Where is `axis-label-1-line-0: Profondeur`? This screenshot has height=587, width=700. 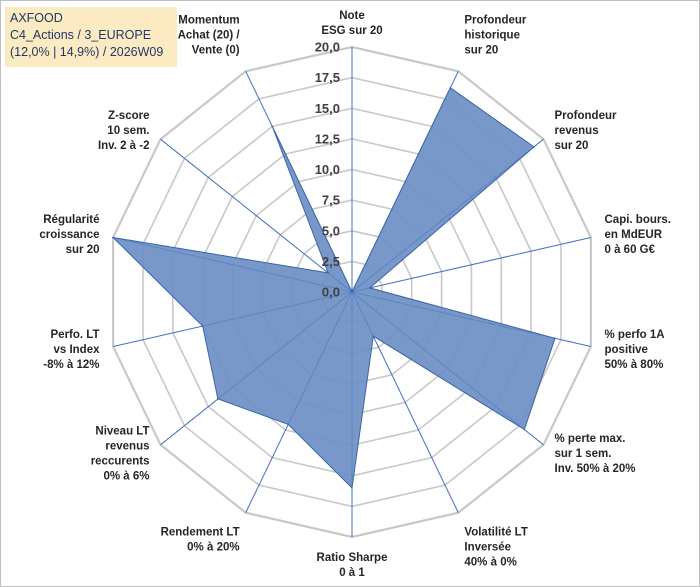 axis-label-1-line-0: Profondeur is located at coordinates (495, 21).